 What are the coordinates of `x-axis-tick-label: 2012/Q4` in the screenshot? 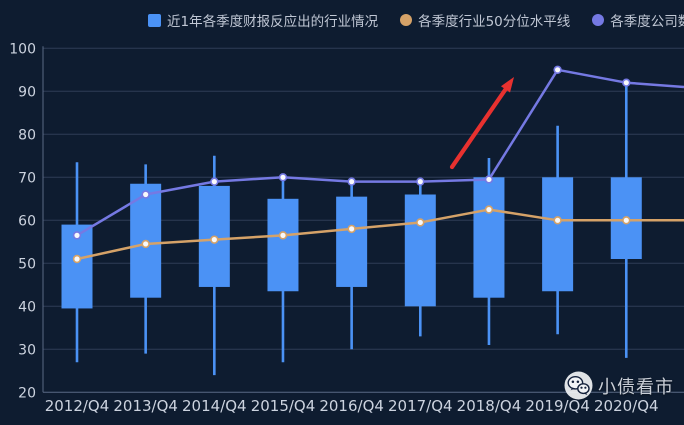 It's located at (77, 406).